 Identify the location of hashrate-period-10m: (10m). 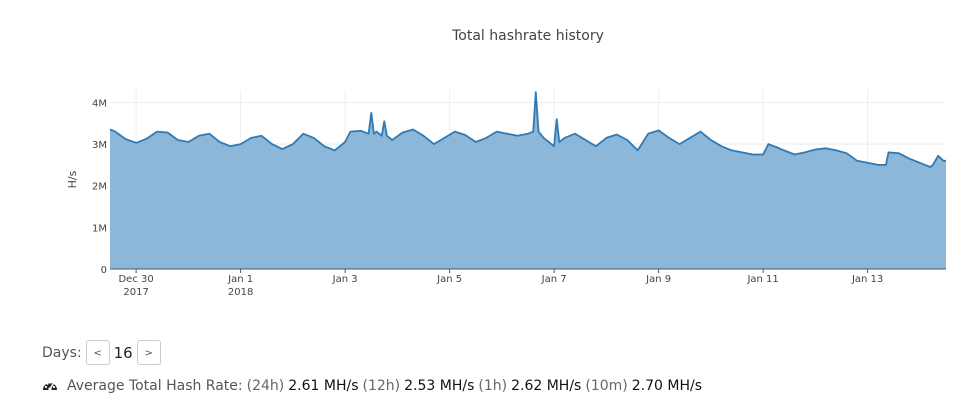
(606, 386).